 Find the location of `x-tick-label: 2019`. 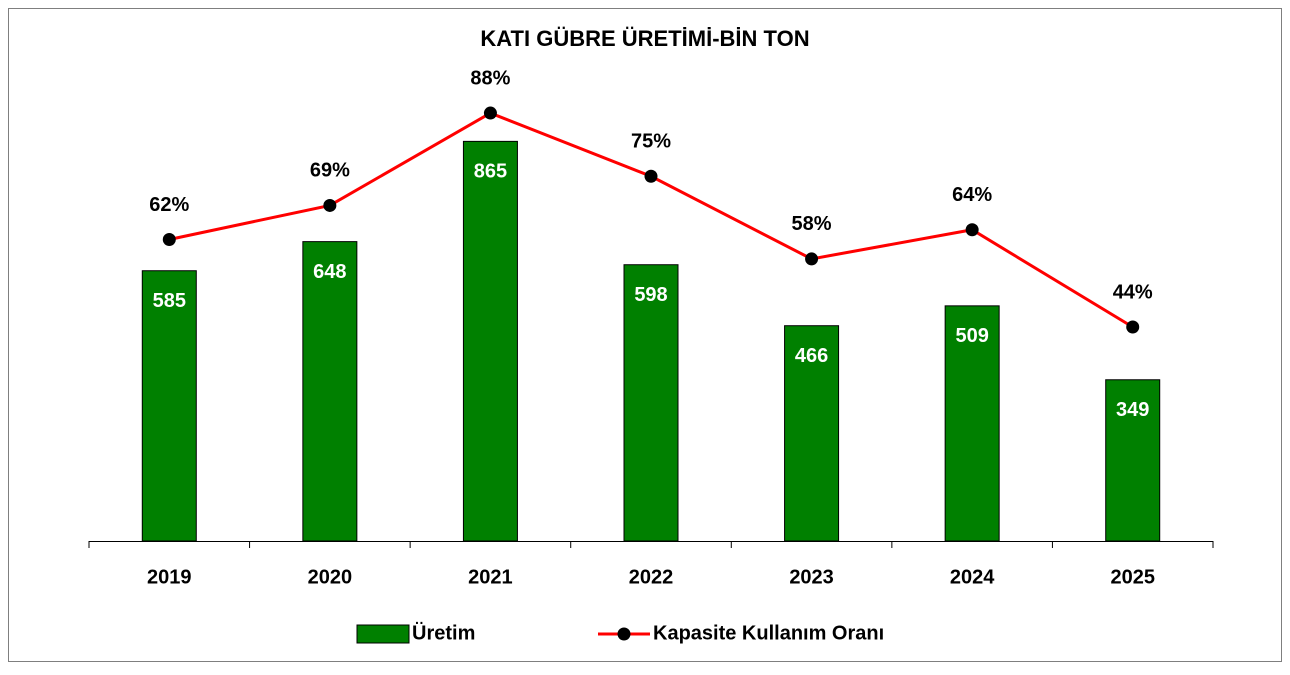

x-tick-label: 2019 is located at coordinates (169, 577).